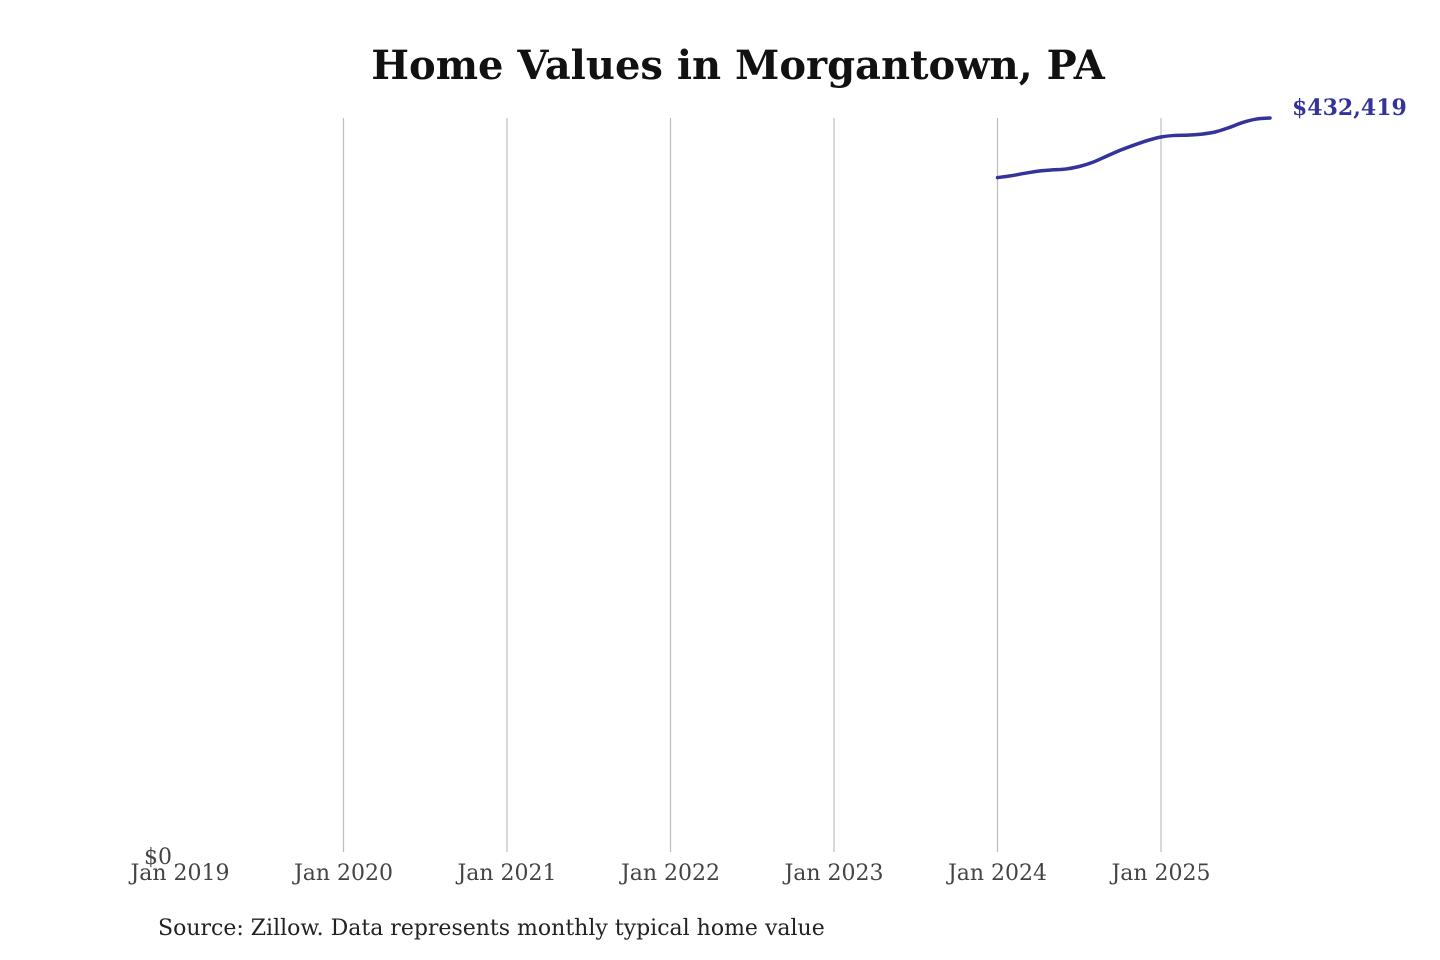 Image resolution: width=1440 pixels, height=960 pixels. I want to click on series-line, so click(1133, 148).